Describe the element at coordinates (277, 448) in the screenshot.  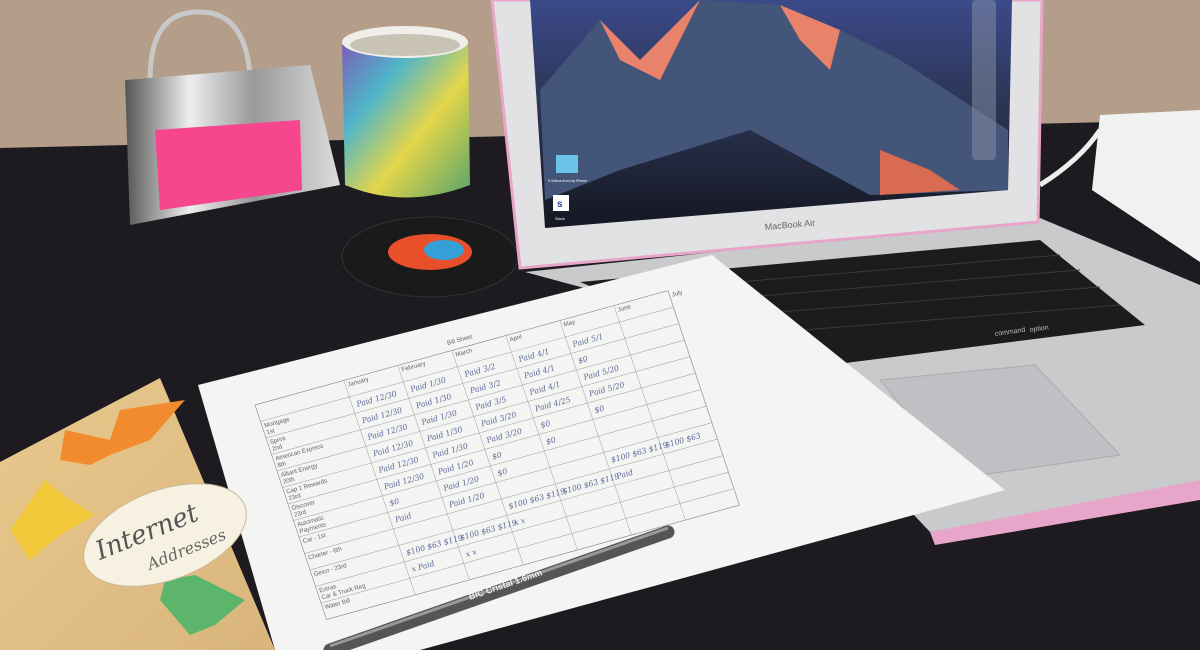
I see `row-label: 2nd` at that location.